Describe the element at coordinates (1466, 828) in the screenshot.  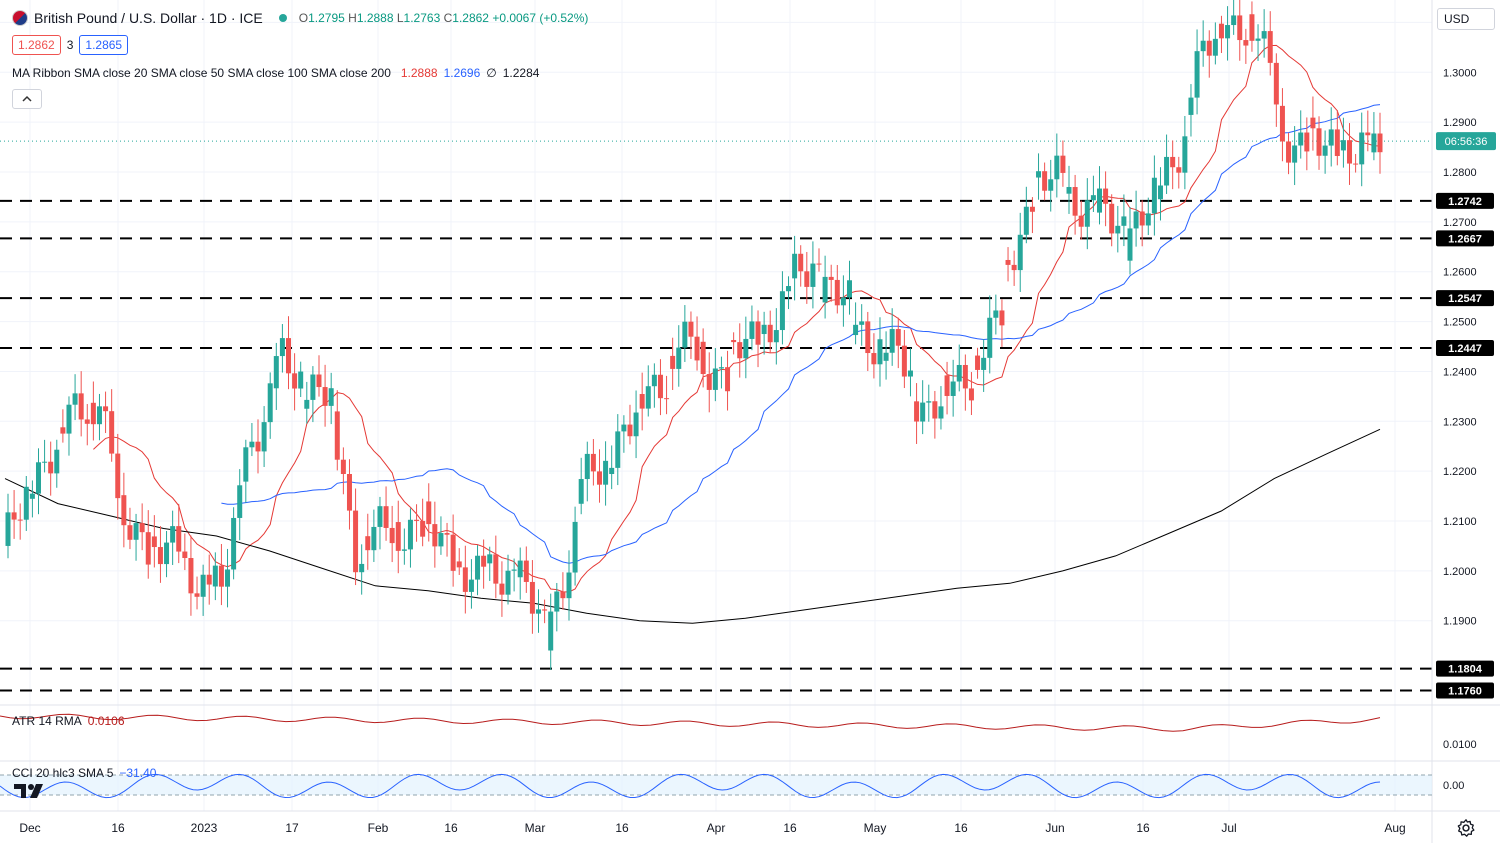
I see `gear-icon` at that location.